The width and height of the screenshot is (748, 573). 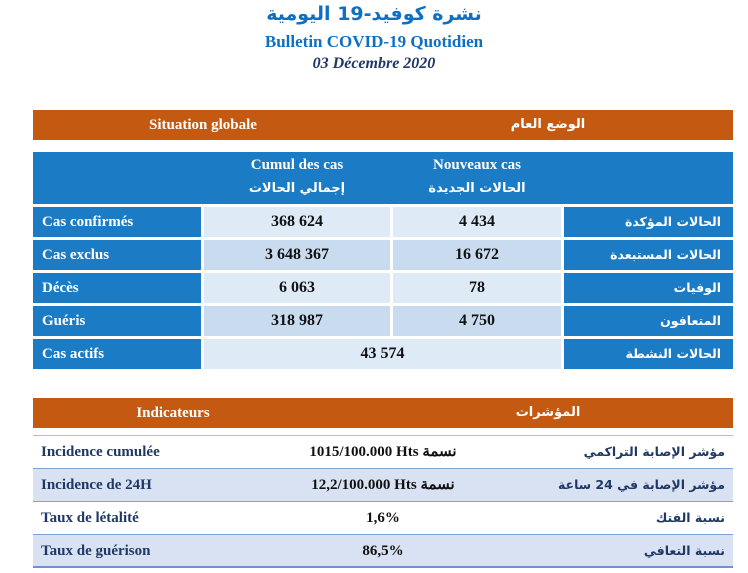 I want to click on indicator-label-ar: مؤشر الإصابة التراكمي, so click(x=654, y=451).